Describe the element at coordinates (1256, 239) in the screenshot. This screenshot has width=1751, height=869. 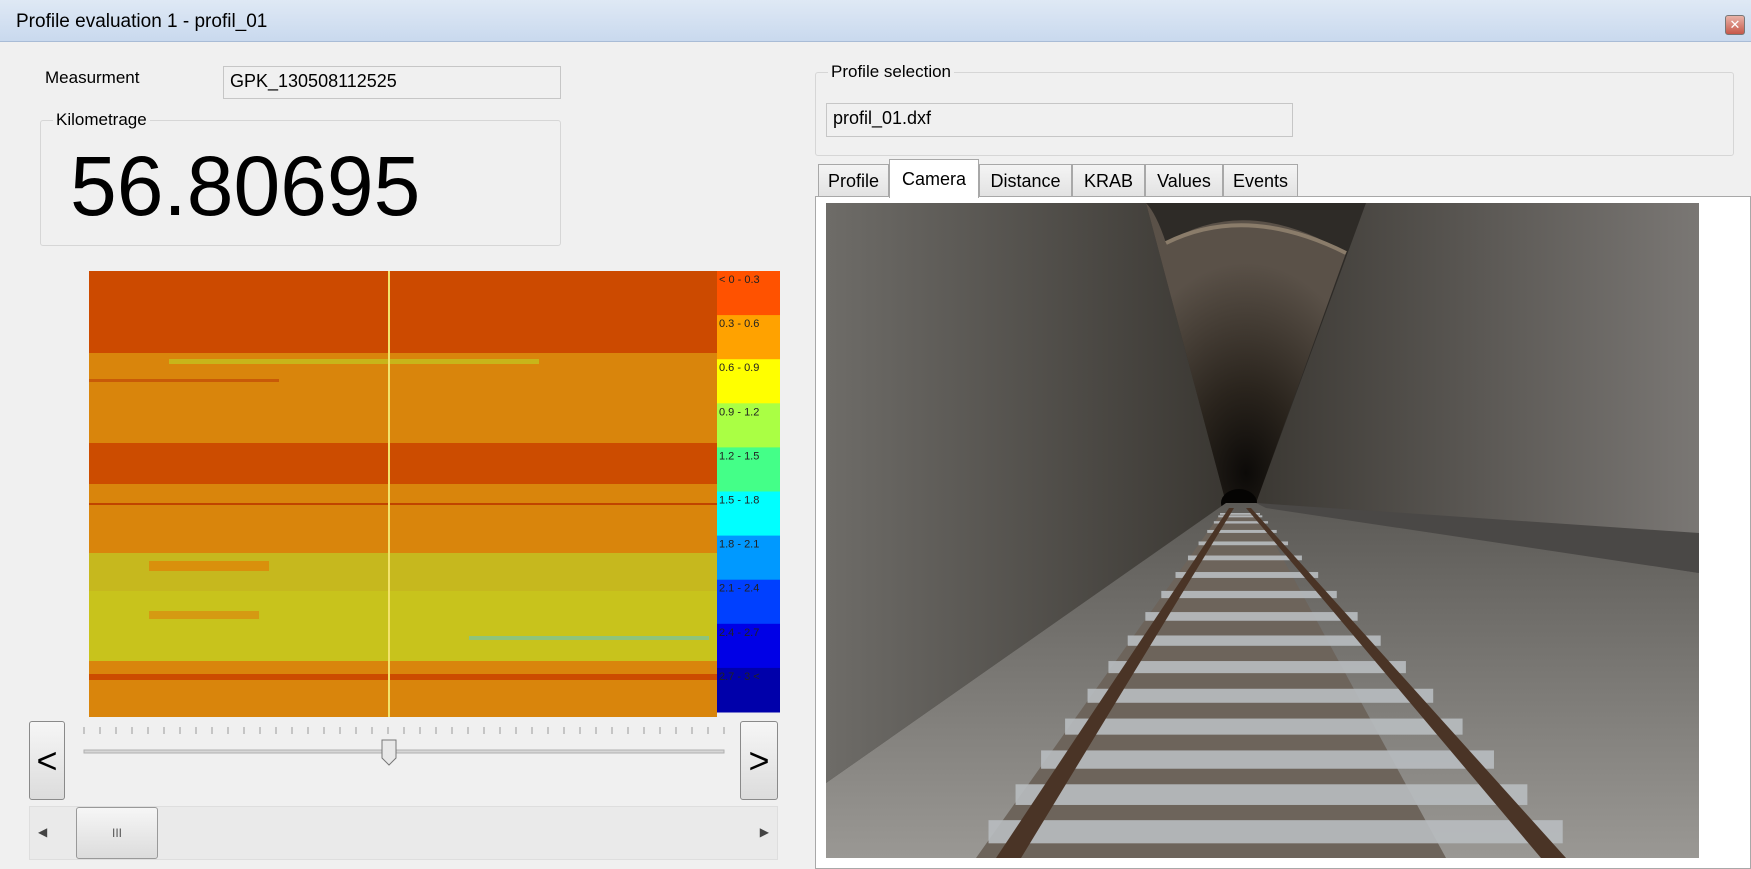
I see `arch-ring` at that location.